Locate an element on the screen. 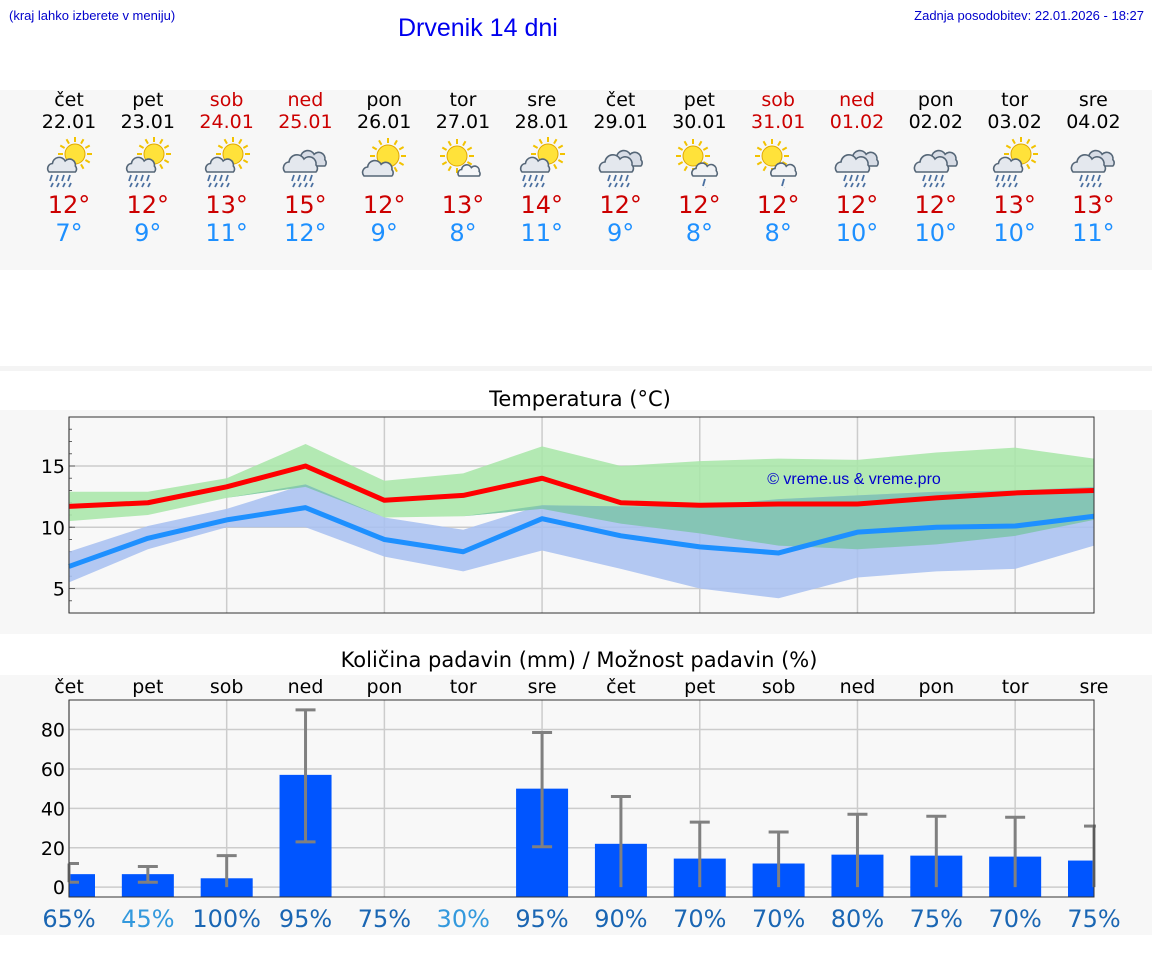 Image resolution: width=1152 pixels, height=975 pixels. day-date: 02.02 is located at coordinates (935, 122).